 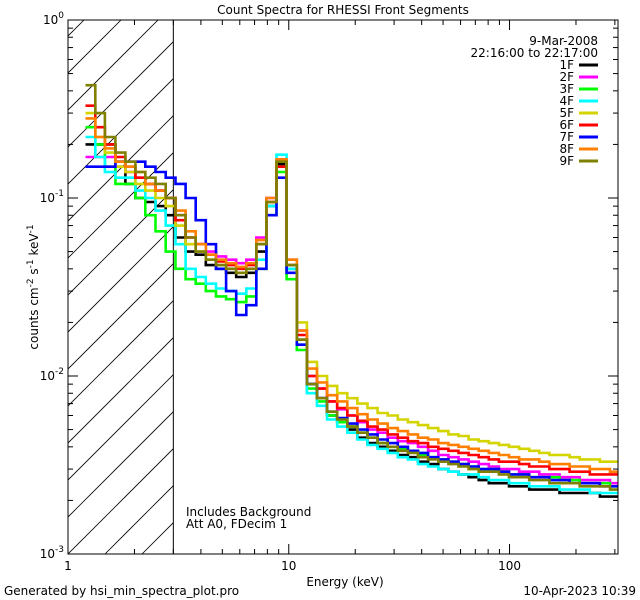 I want to click on legend-label-2f: 2F, so click(x=566, y=77).